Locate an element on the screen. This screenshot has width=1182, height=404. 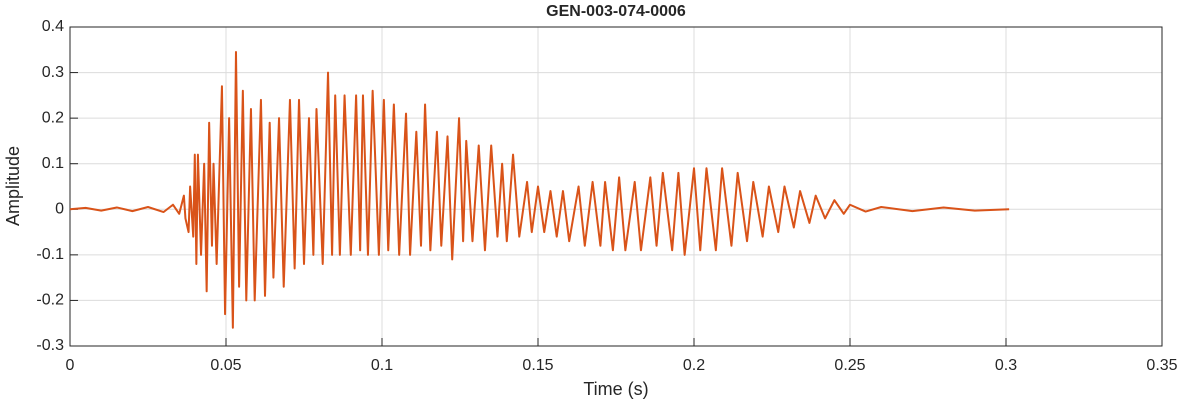
x-tick-label: 0.25 is located at coordinates (849, 365).